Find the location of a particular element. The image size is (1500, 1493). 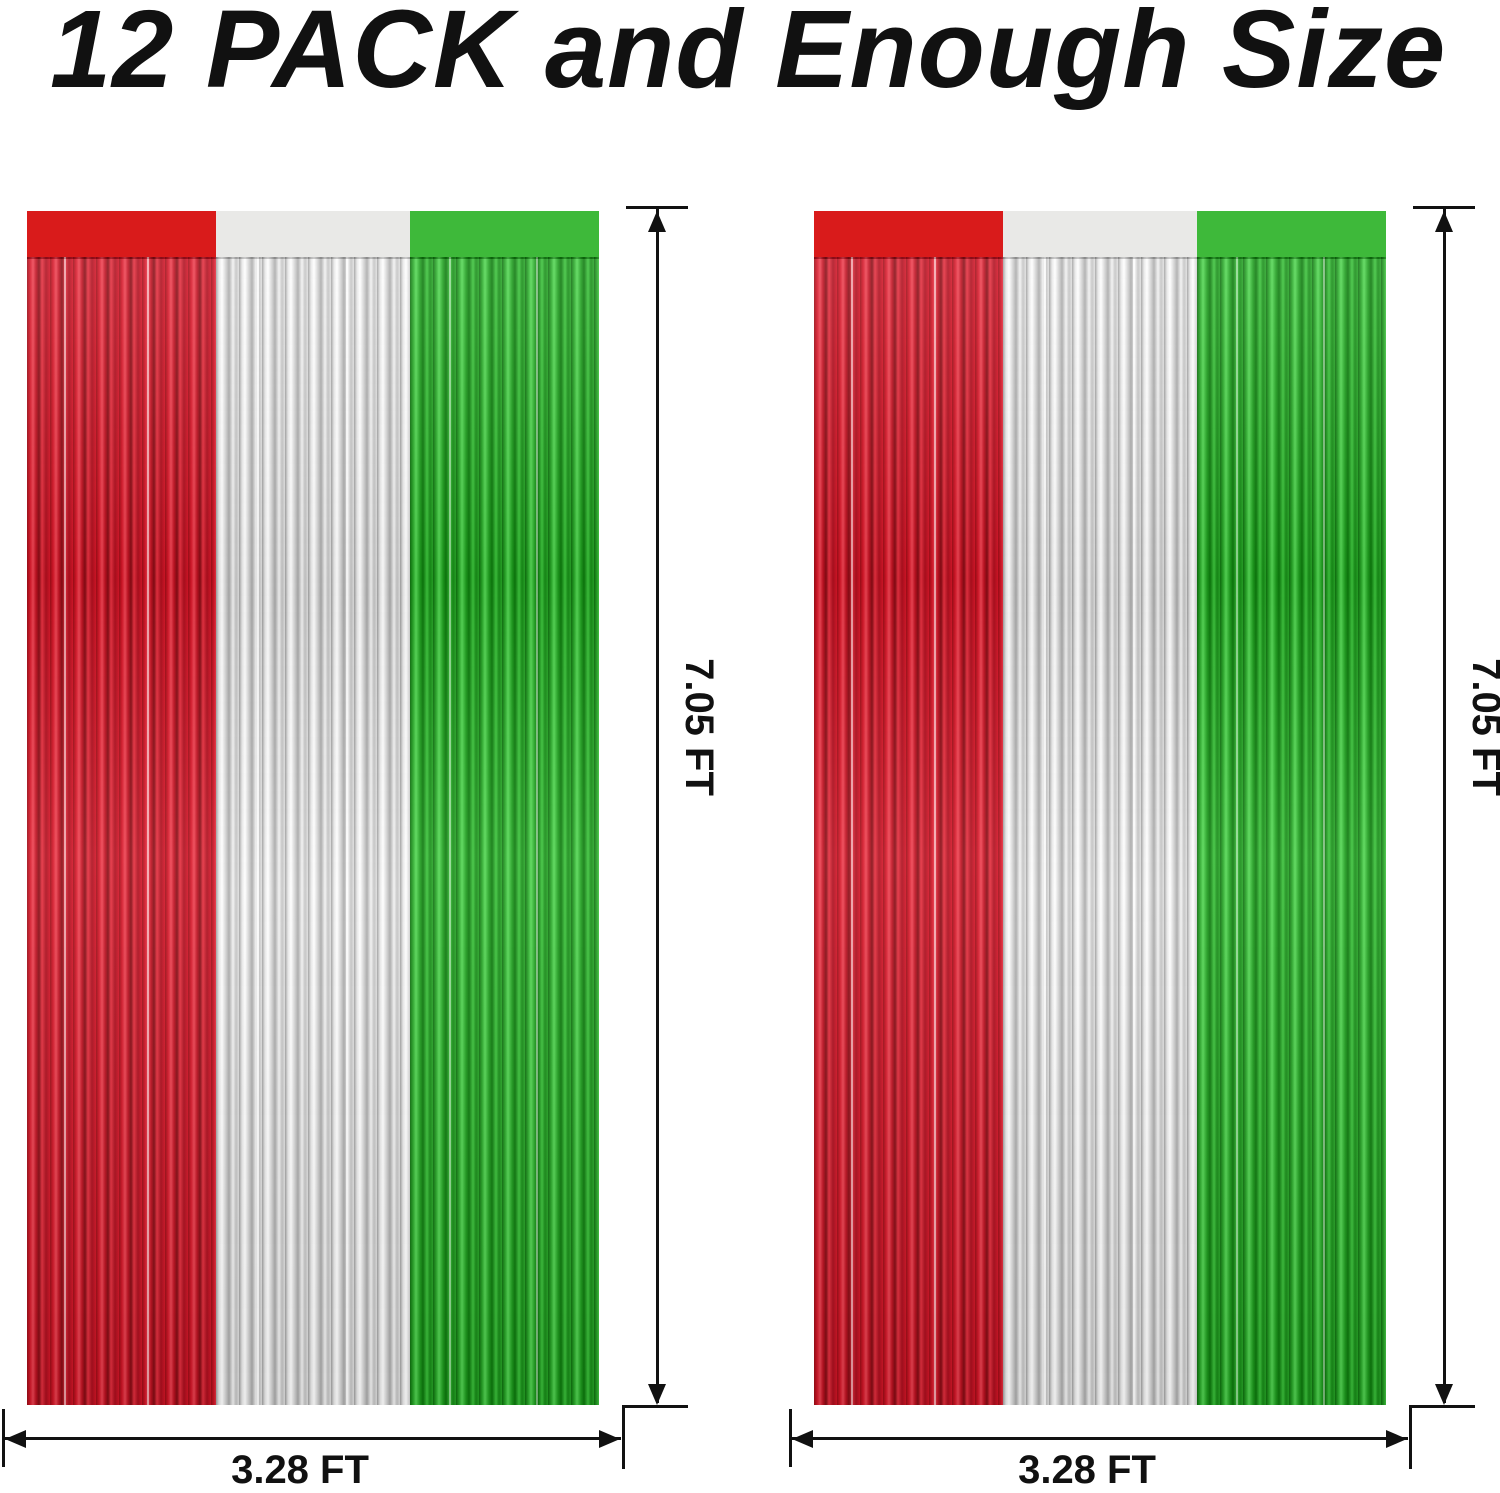

headline: 12 PACK and Enough Size is located at coordinates (748, 55).